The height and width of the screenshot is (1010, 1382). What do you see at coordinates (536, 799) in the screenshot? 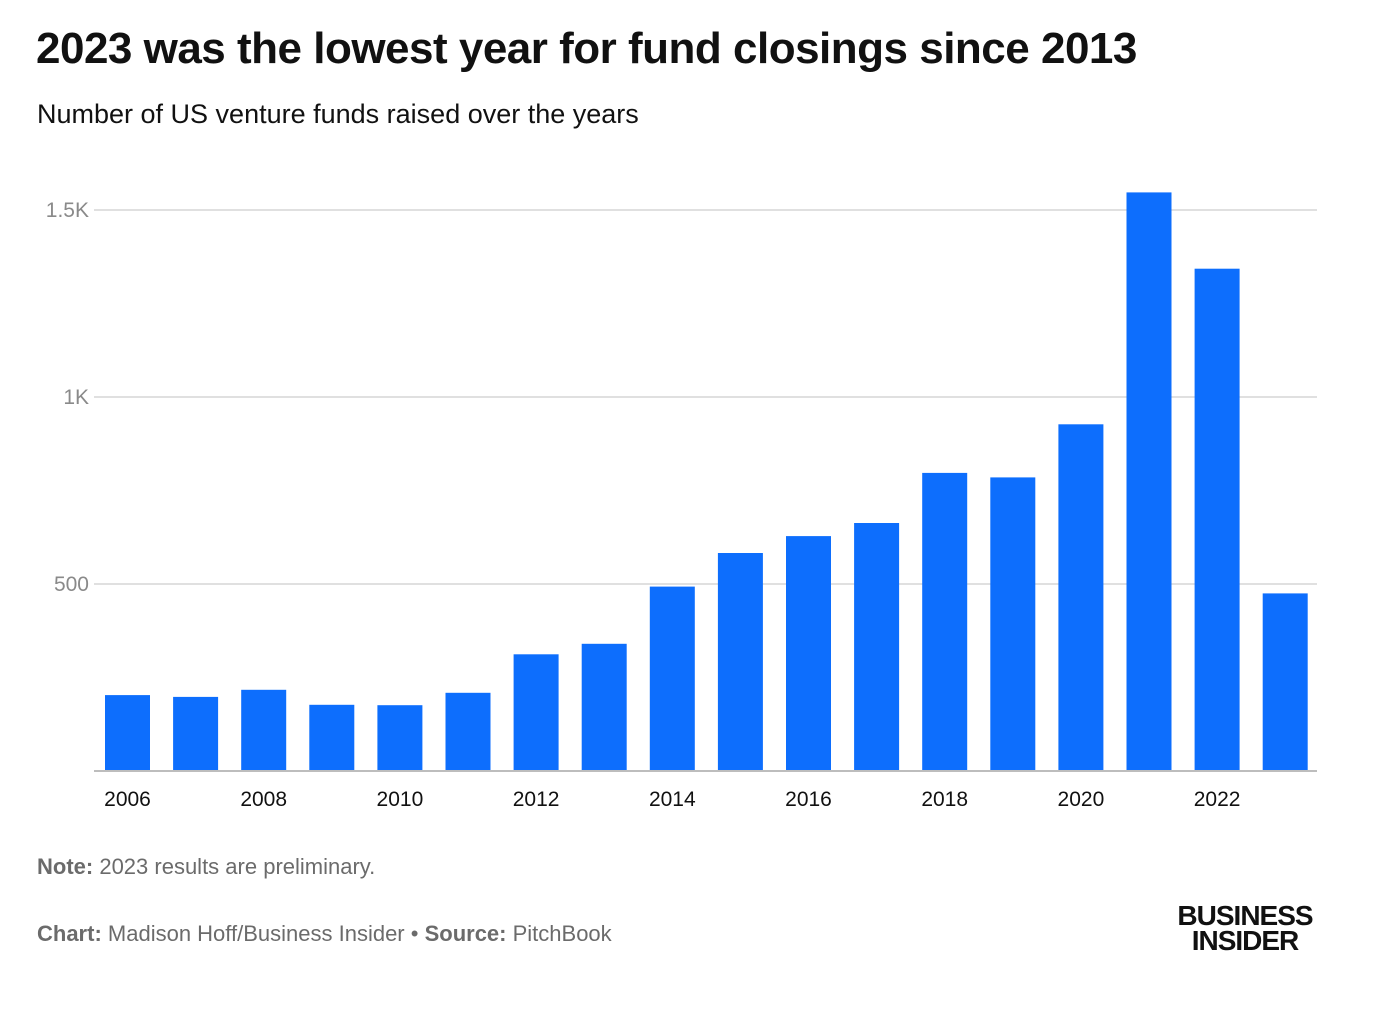
I see `x-tick-label: 2012` at bounding box center [536, 799].